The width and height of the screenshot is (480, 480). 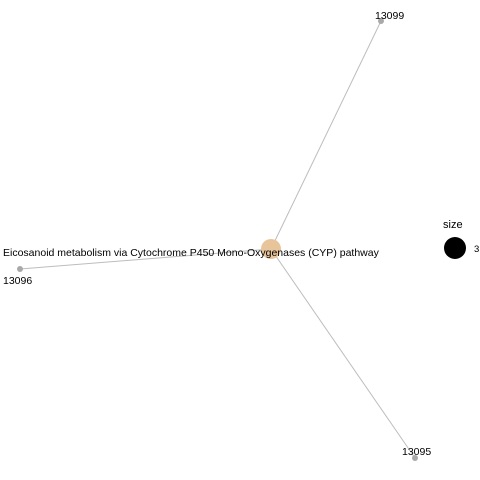 What do you see at coordinates (389, 16) in the screenshot?
I see `gene-label-13099: 13099` at bounding box center [389, 16].